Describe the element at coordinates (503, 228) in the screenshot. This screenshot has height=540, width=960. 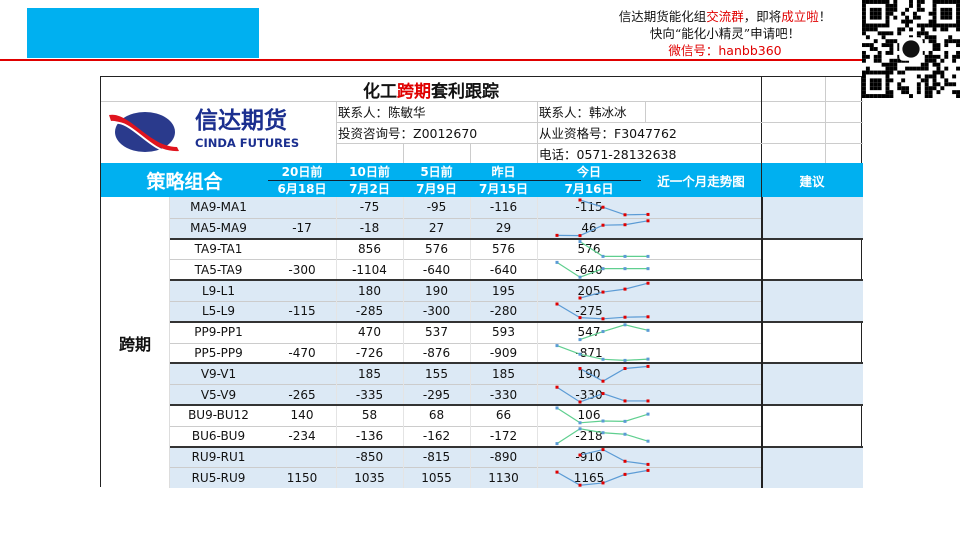
I see `row-value: 29` at that location.